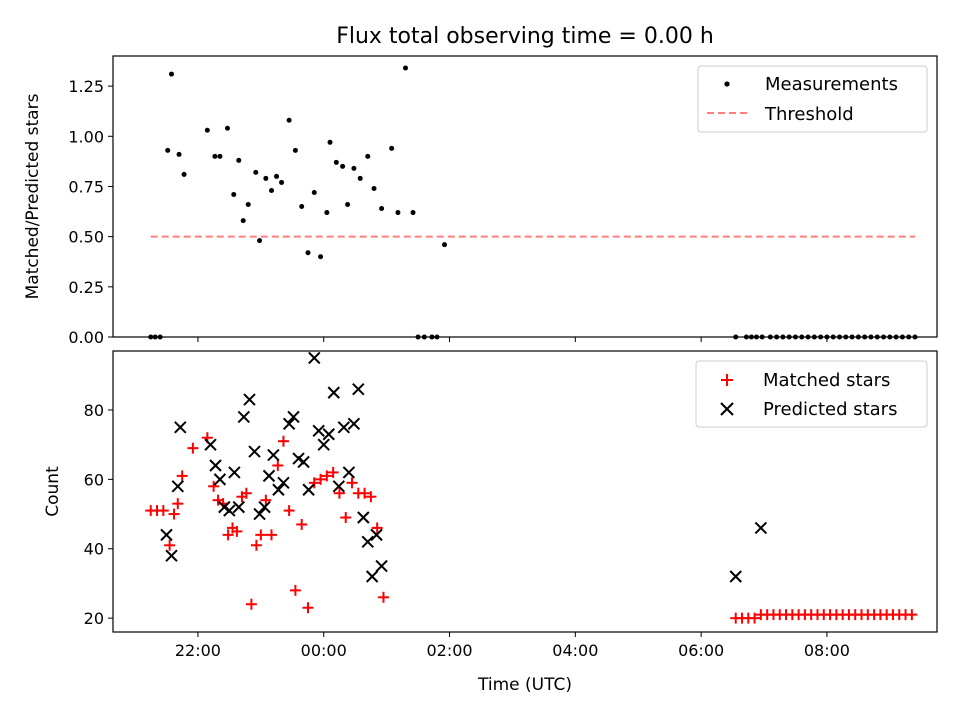 This screenshot has height=720, width=960. Describe the element at coordinates (53, 491) in the screenshot. I see `y-axis-label-count: Count` at that location.